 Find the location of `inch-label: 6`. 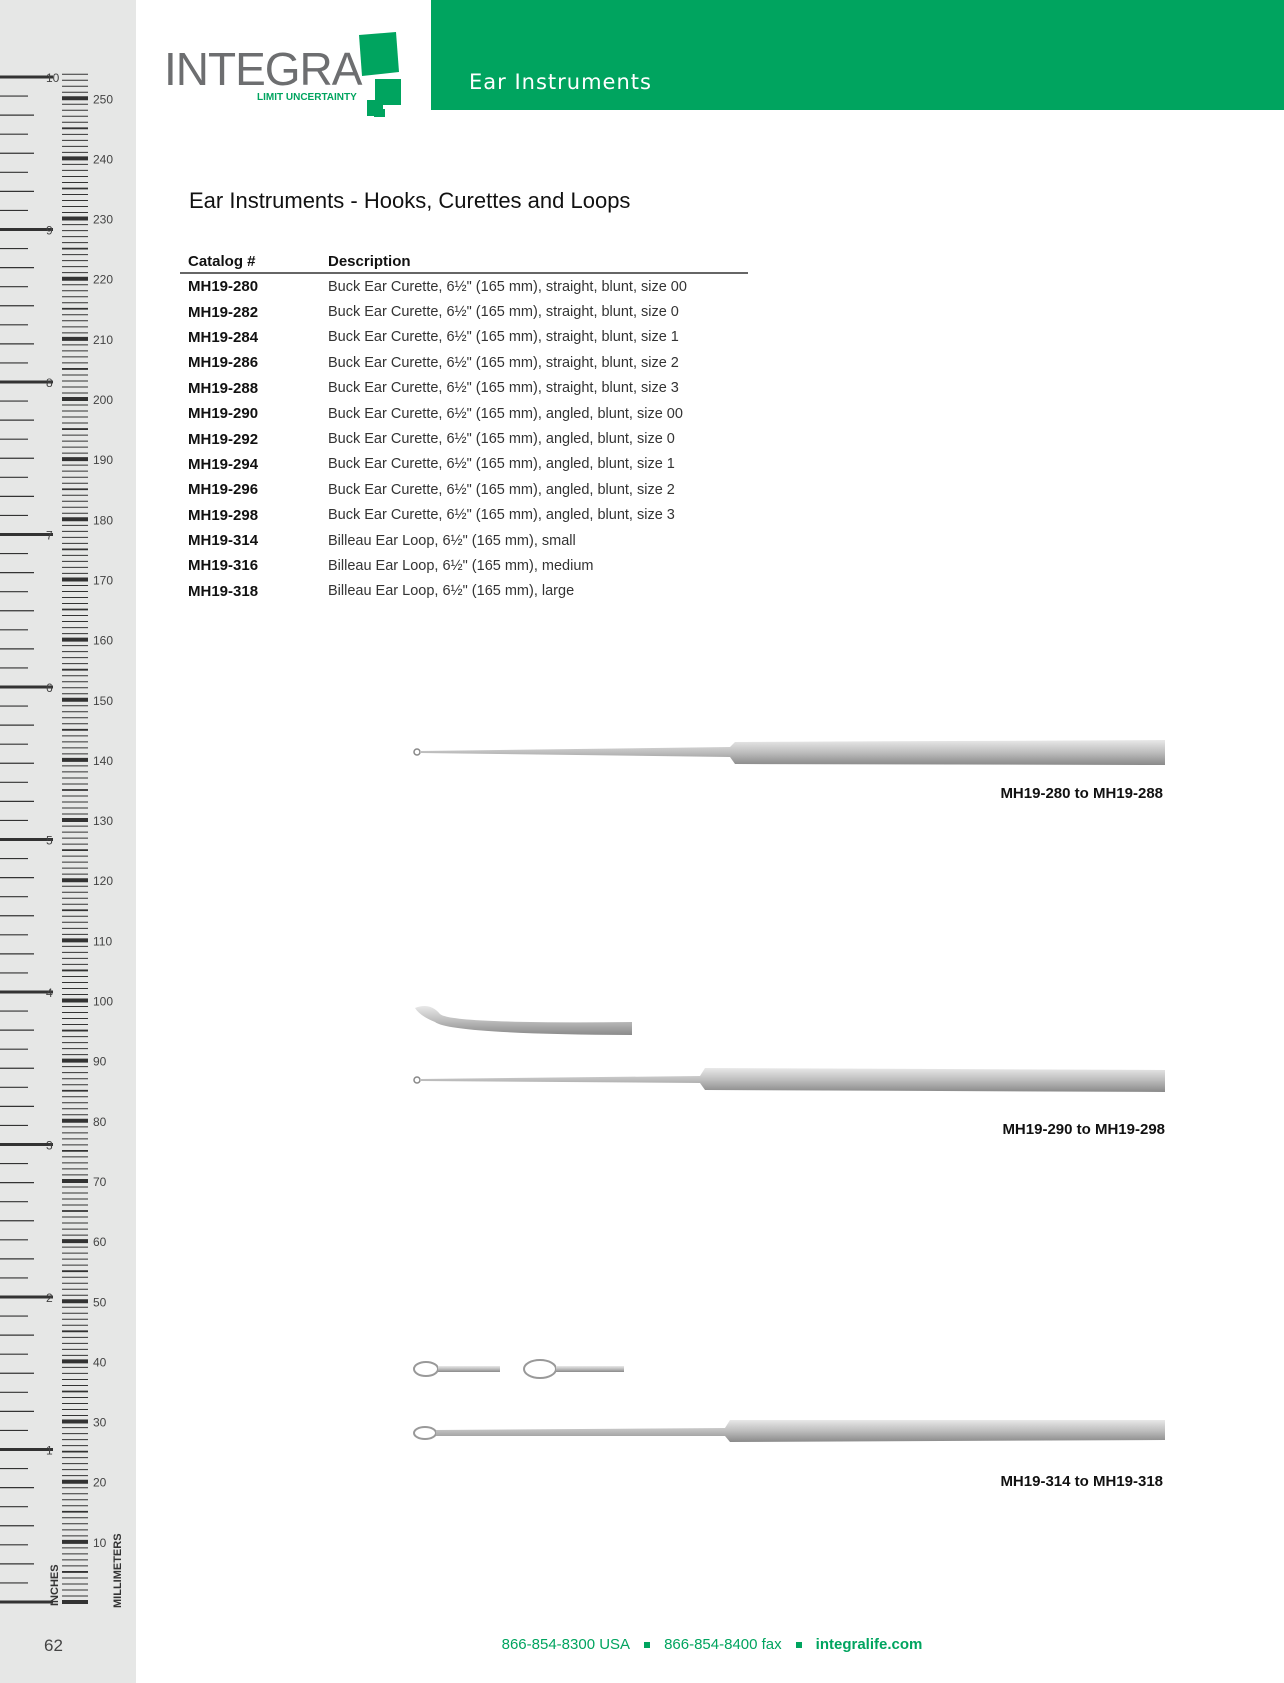

inch-label: 6 is located at coordinates (49, 688).